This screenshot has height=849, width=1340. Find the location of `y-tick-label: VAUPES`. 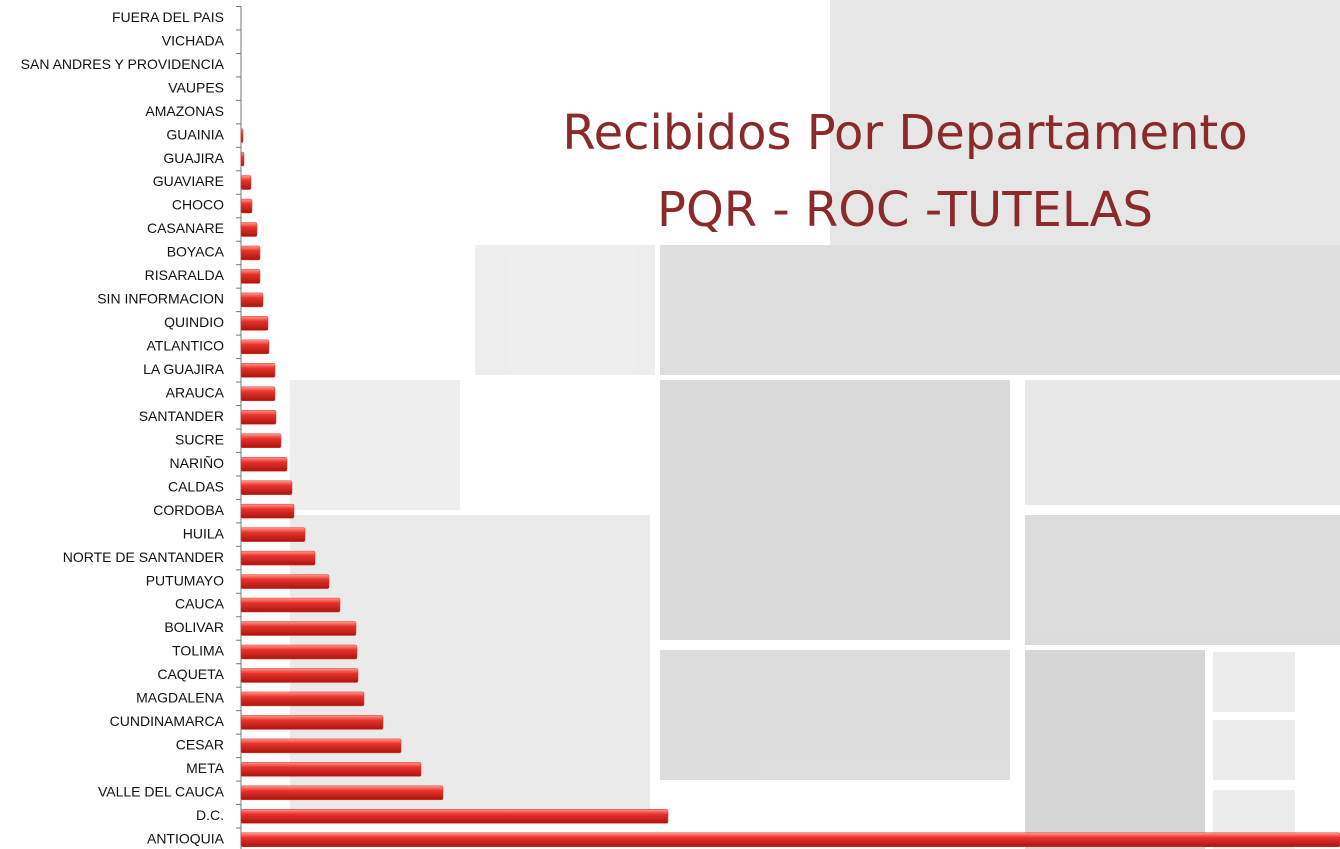

y-tick-label: VAUPES is located at coordinates (196, 87).